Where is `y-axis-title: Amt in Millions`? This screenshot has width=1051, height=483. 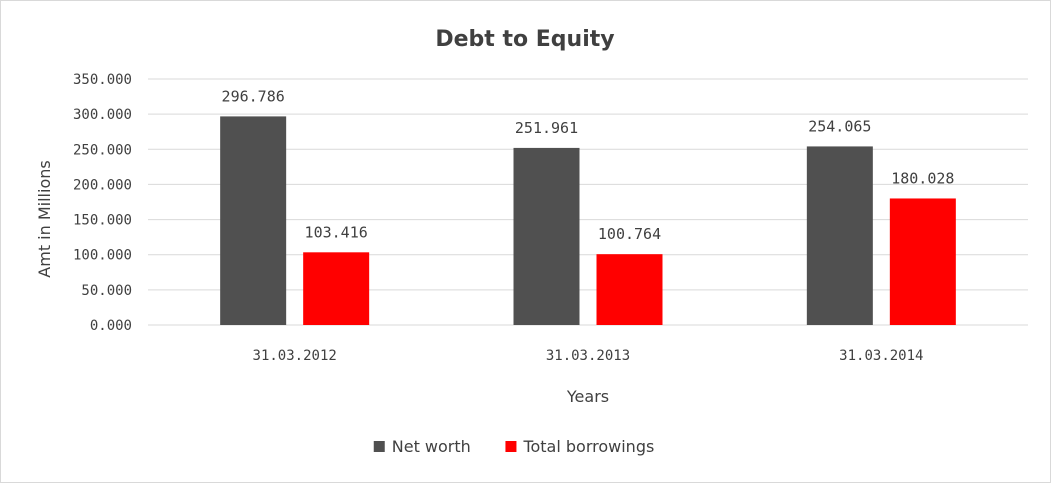
y-axis-title: Amt in Millions is located at coordinates (44, 218).